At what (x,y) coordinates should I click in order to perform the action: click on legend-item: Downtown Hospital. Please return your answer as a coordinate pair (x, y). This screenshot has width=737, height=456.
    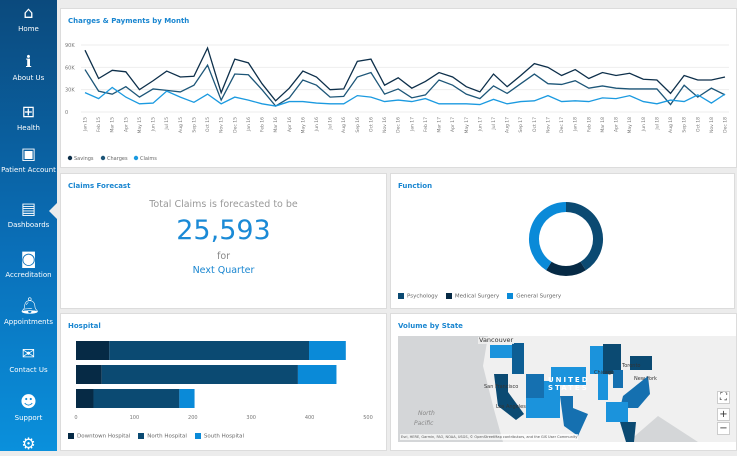
    Looking at the image, I should click on (99, 436).